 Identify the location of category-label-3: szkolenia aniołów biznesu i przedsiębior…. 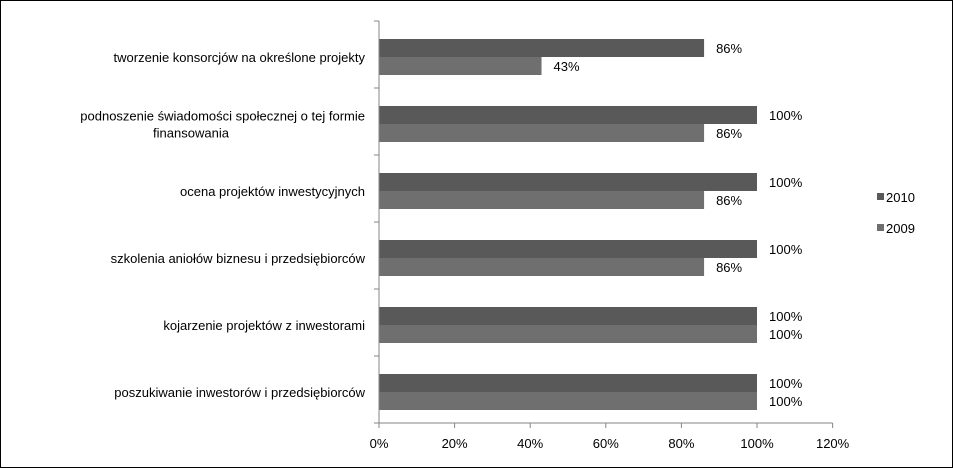
(238, 258).